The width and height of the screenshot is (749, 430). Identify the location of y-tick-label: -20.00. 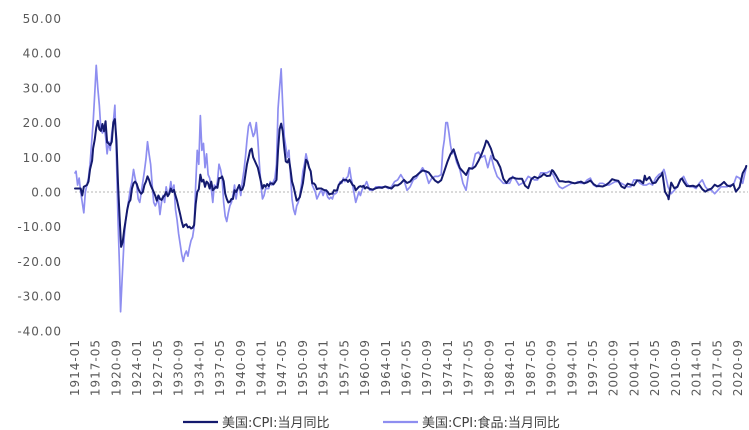
(39, 262).